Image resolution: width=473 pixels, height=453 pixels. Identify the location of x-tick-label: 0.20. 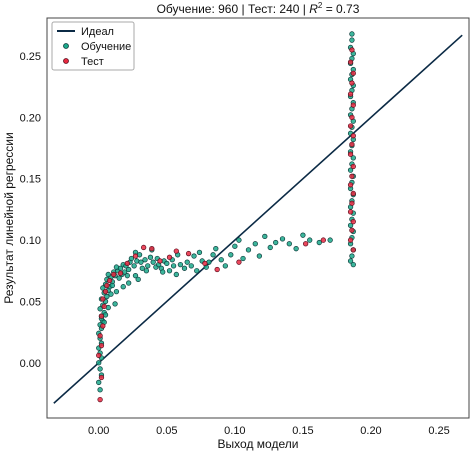
(370, 431).